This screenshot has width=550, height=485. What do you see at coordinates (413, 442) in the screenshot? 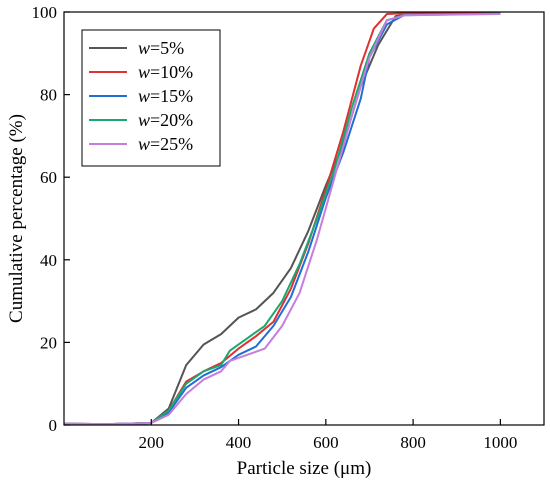
I see `x-tick-label: 800` at bounding box center [413, 442].